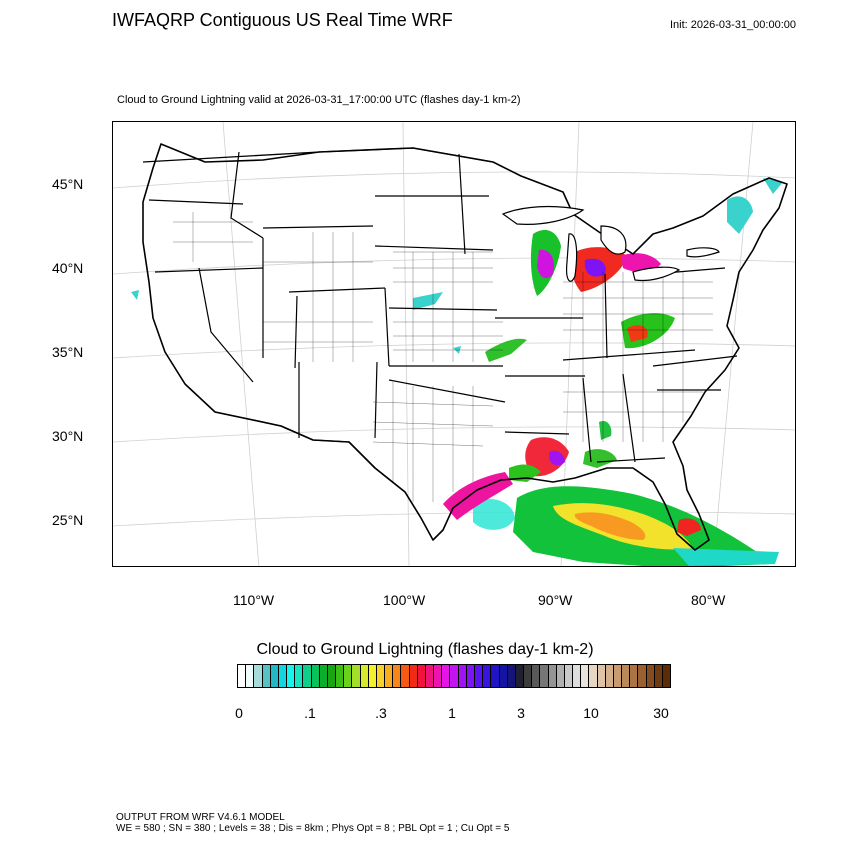  What do you see at coordinates (595, 267) in the screenshot?
I see `lightning-area-purple-mi` at bounding box center [595, 267].